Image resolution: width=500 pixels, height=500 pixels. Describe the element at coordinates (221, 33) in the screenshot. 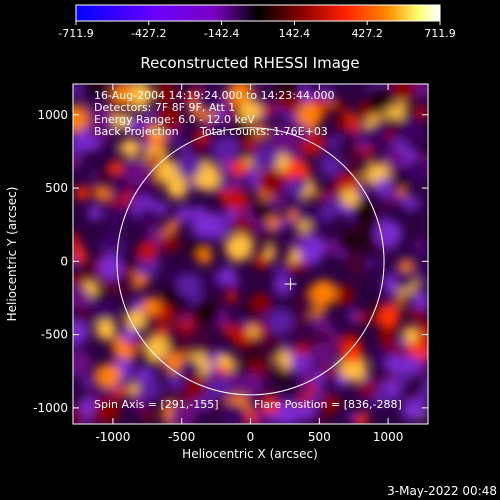

I see `colorbar-tick-label: -142.4` at that location.